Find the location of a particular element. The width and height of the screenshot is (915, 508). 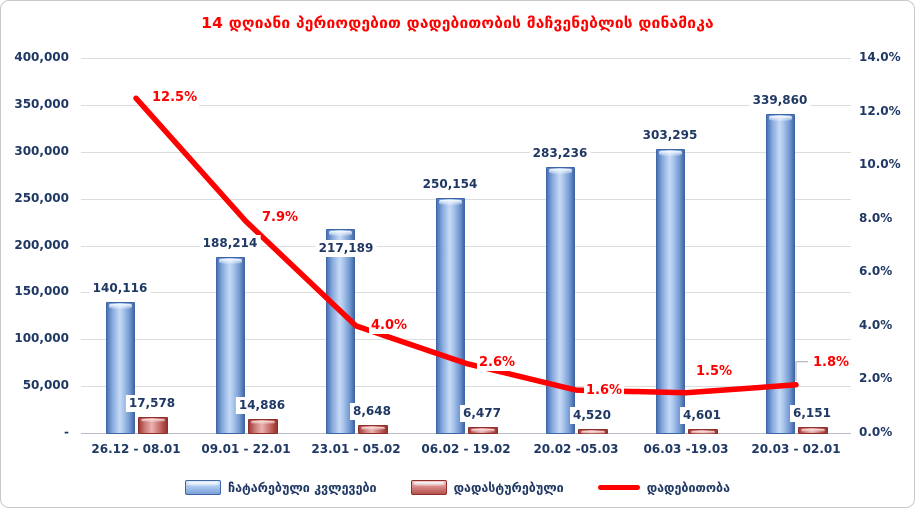

right-axis-tick: 10.0% is located at coordinates (880, 164).